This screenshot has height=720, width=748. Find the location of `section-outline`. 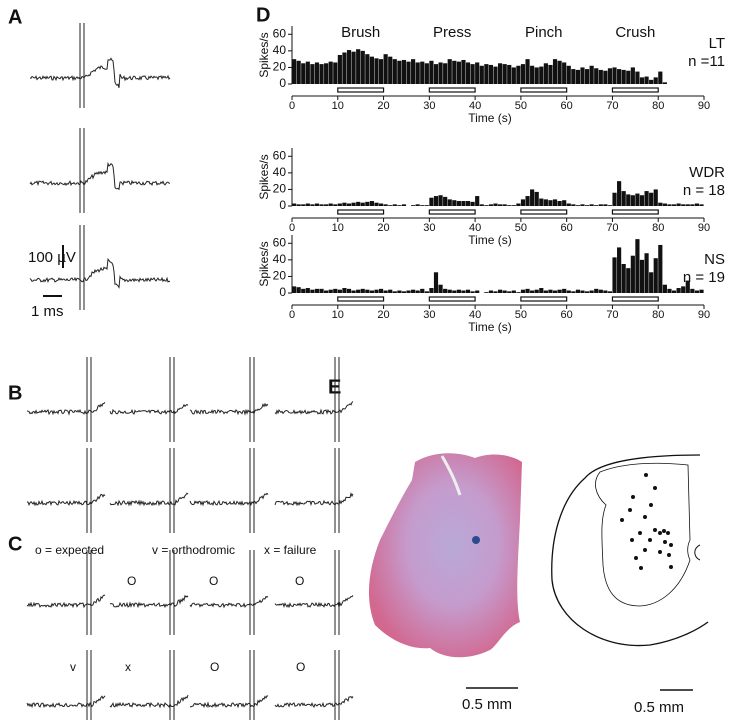

section-outline is located at coordinates (630, 550).